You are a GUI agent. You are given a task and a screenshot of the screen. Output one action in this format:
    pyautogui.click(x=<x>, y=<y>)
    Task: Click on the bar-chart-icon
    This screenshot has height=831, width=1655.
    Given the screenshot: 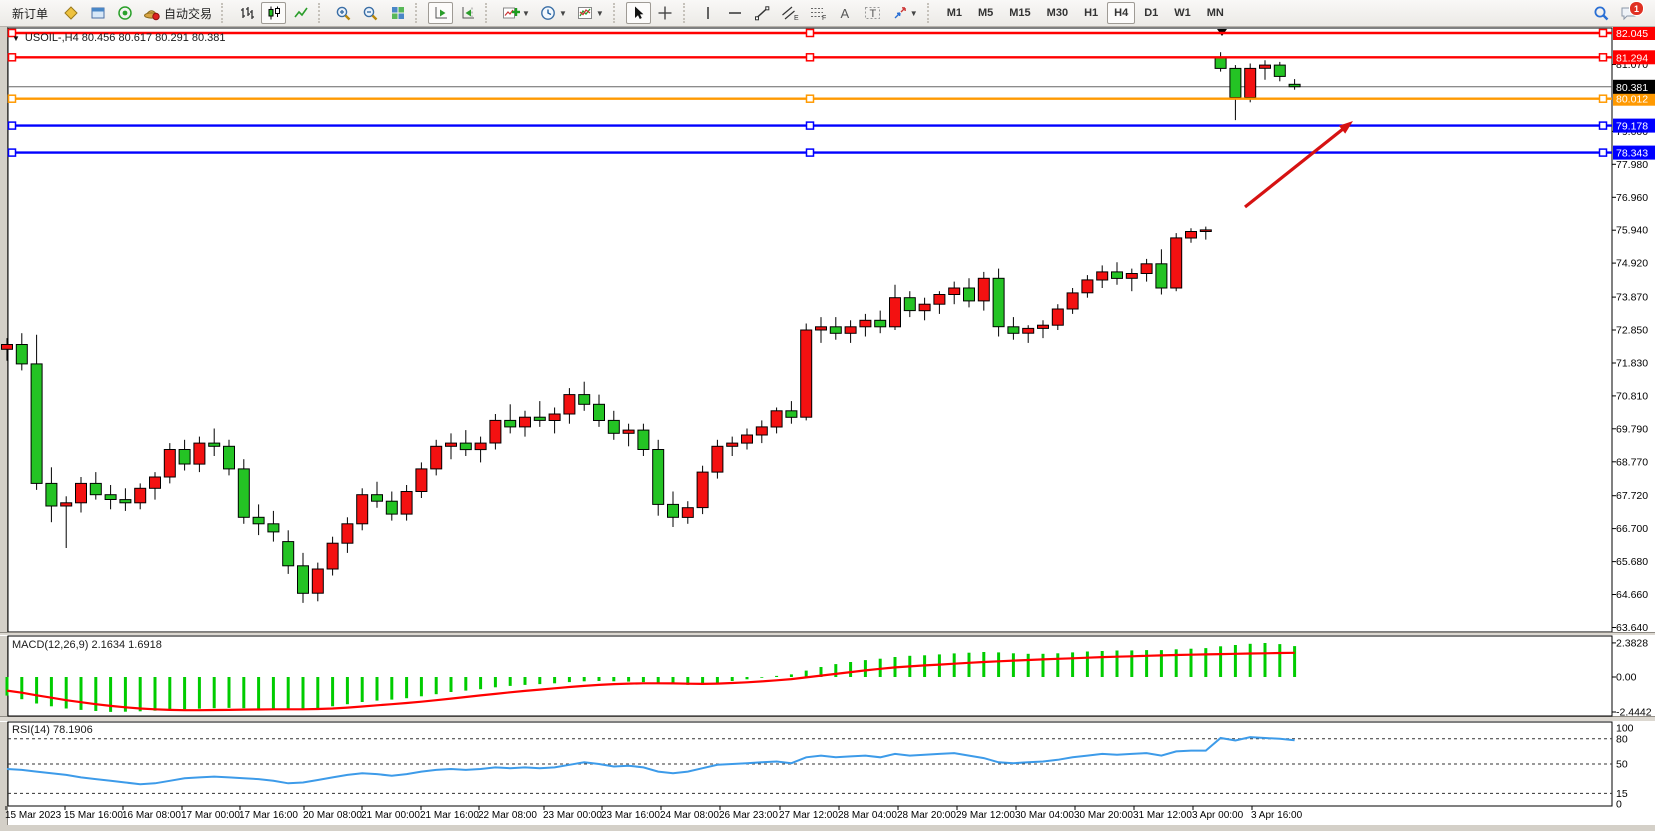 What is the action you would take?
    pyautogui.click(x=247, y=13)
    